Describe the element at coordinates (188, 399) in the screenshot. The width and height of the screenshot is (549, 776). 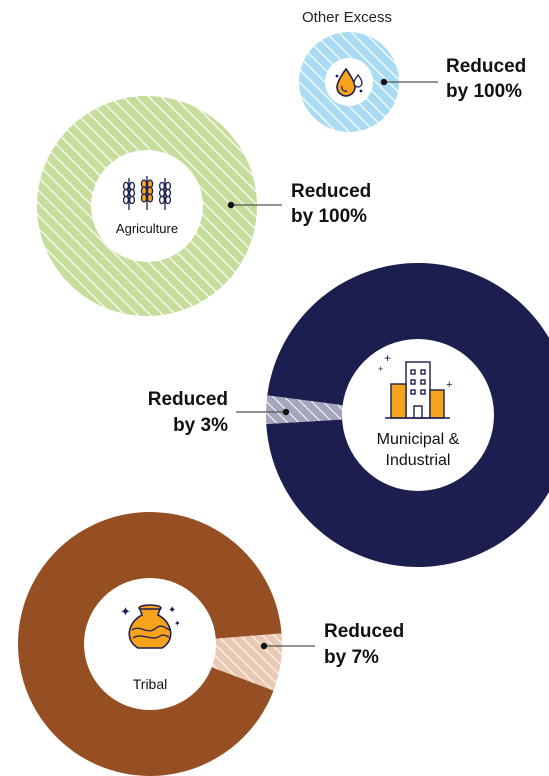
I see `callout-line1-municipal-industrial: Reduced` at that location.